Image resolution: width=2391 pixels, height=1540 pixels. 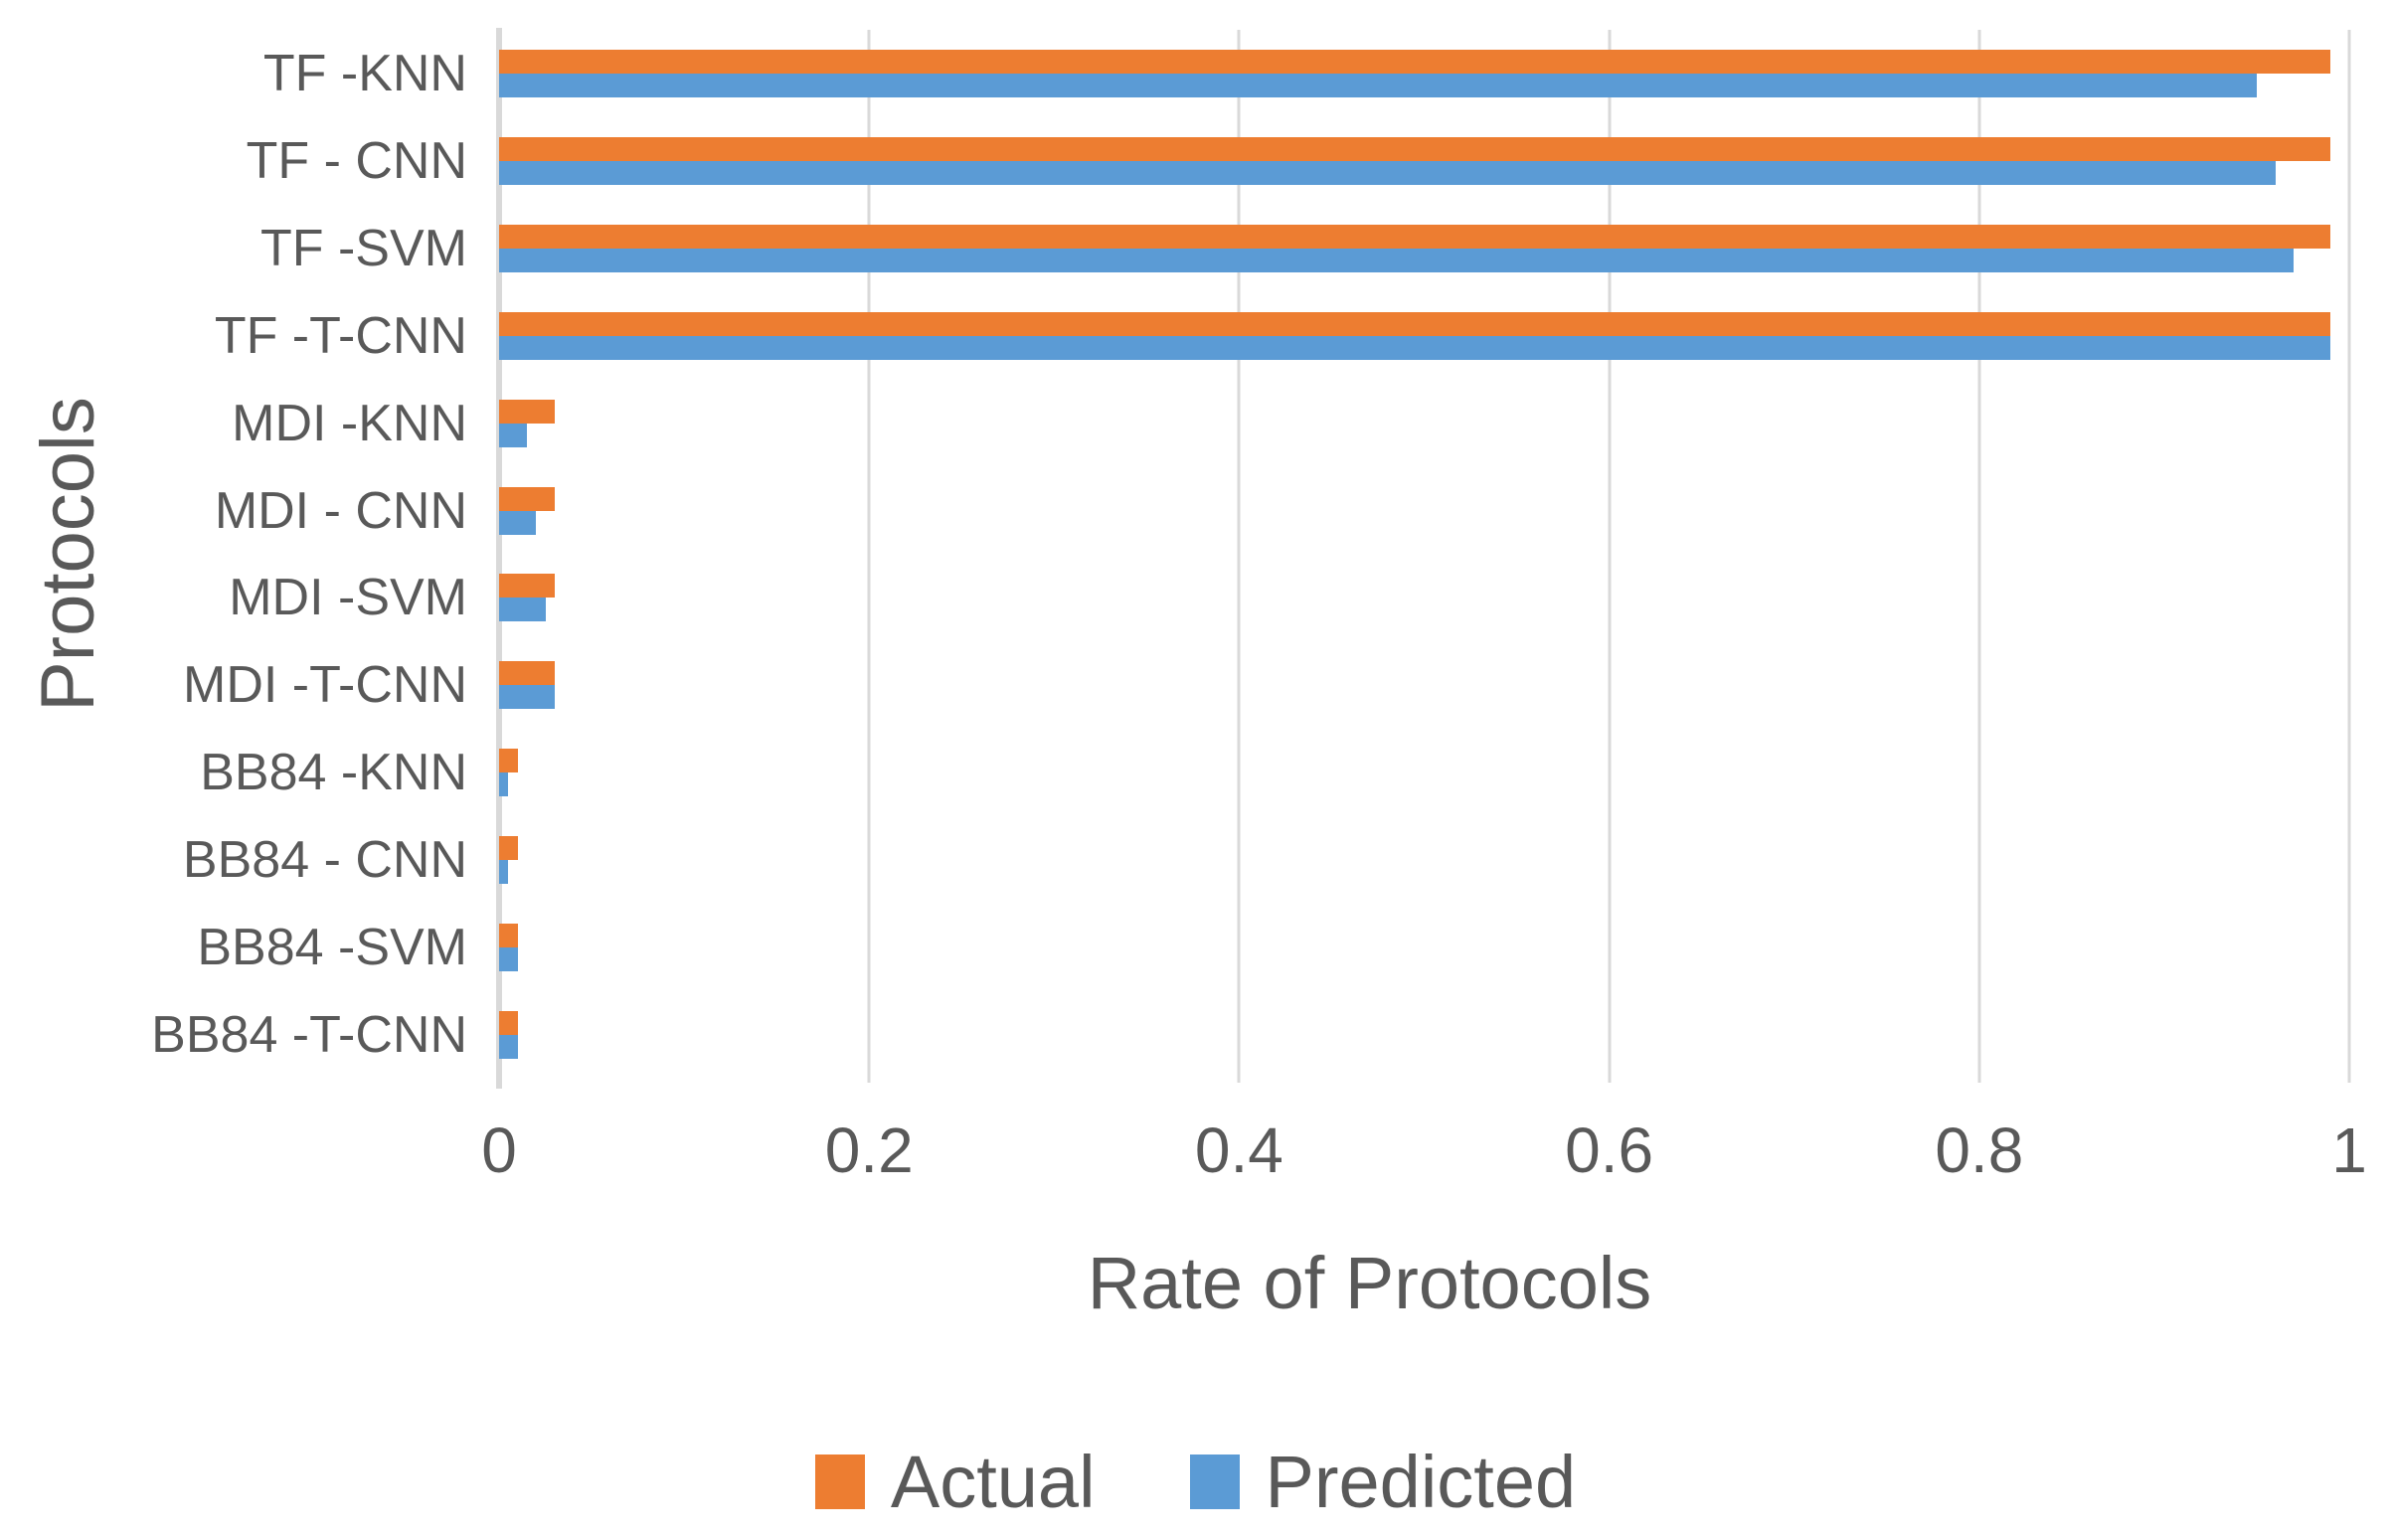 What do you see at coordinates (348, 598) in the screenshot?
I see `category-label: MDI -SVM` at bounding box center [348, 598].